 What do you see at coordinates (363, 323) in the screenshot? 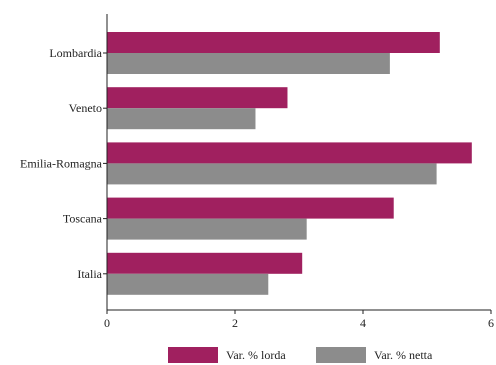
I see `x-tick-label: 4` at bounding box center [363, 323].